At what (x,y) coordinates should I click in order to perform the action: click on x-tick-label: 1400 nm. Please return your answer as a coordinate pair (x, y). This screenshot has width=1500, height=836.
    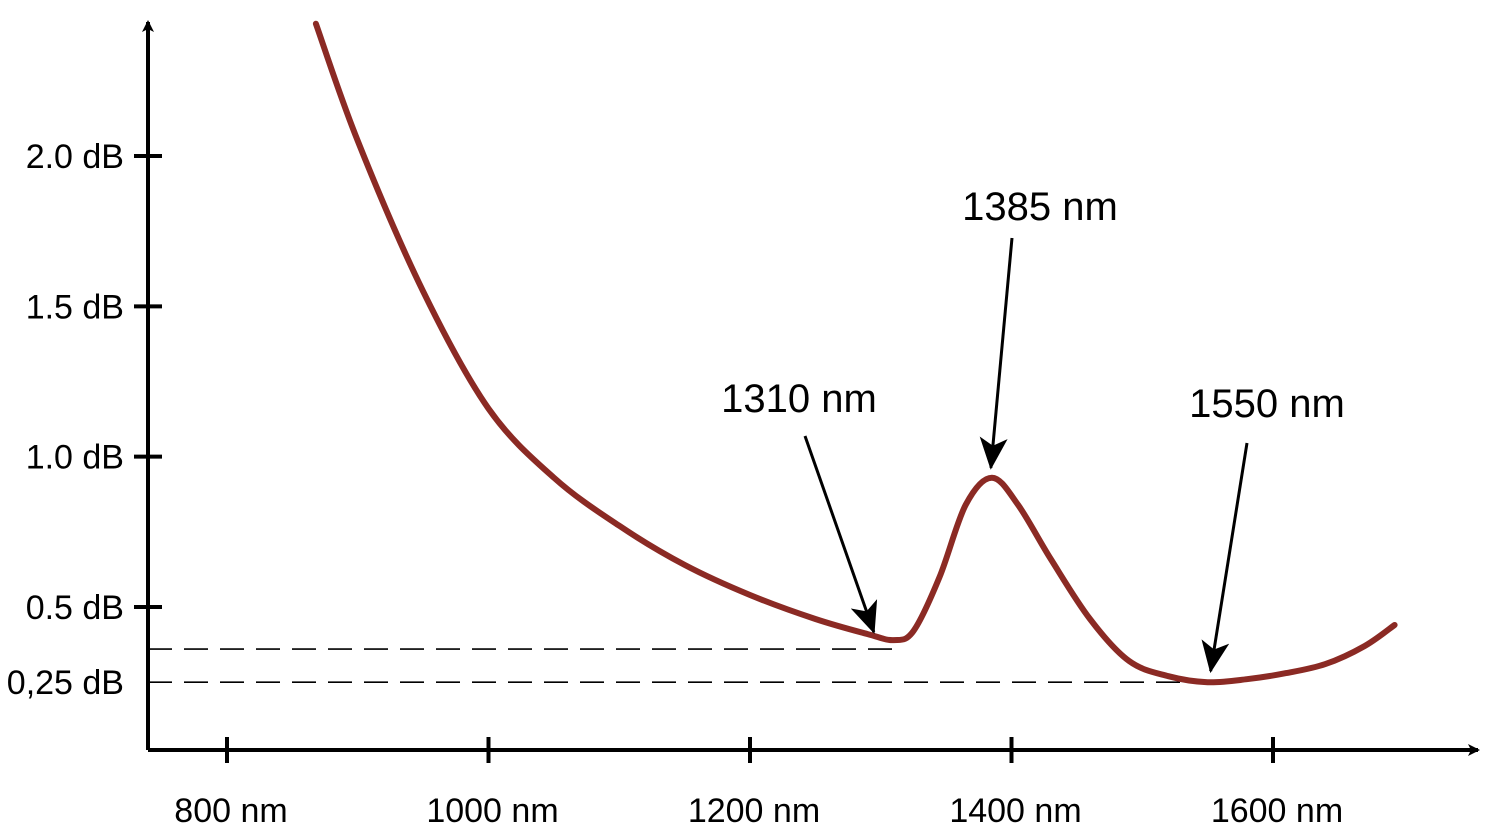
    Looking at the image, I should click on (1015, 811).